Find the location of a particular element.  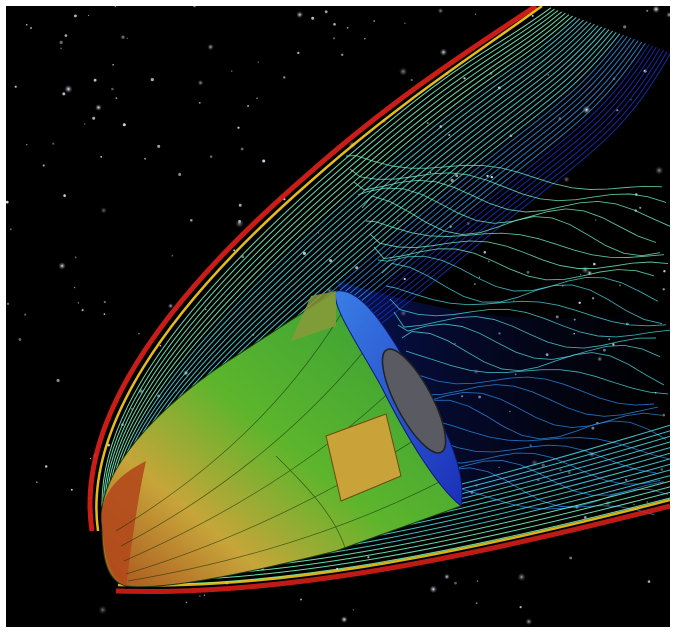

base-hatch is located at coordinates (414, 401).